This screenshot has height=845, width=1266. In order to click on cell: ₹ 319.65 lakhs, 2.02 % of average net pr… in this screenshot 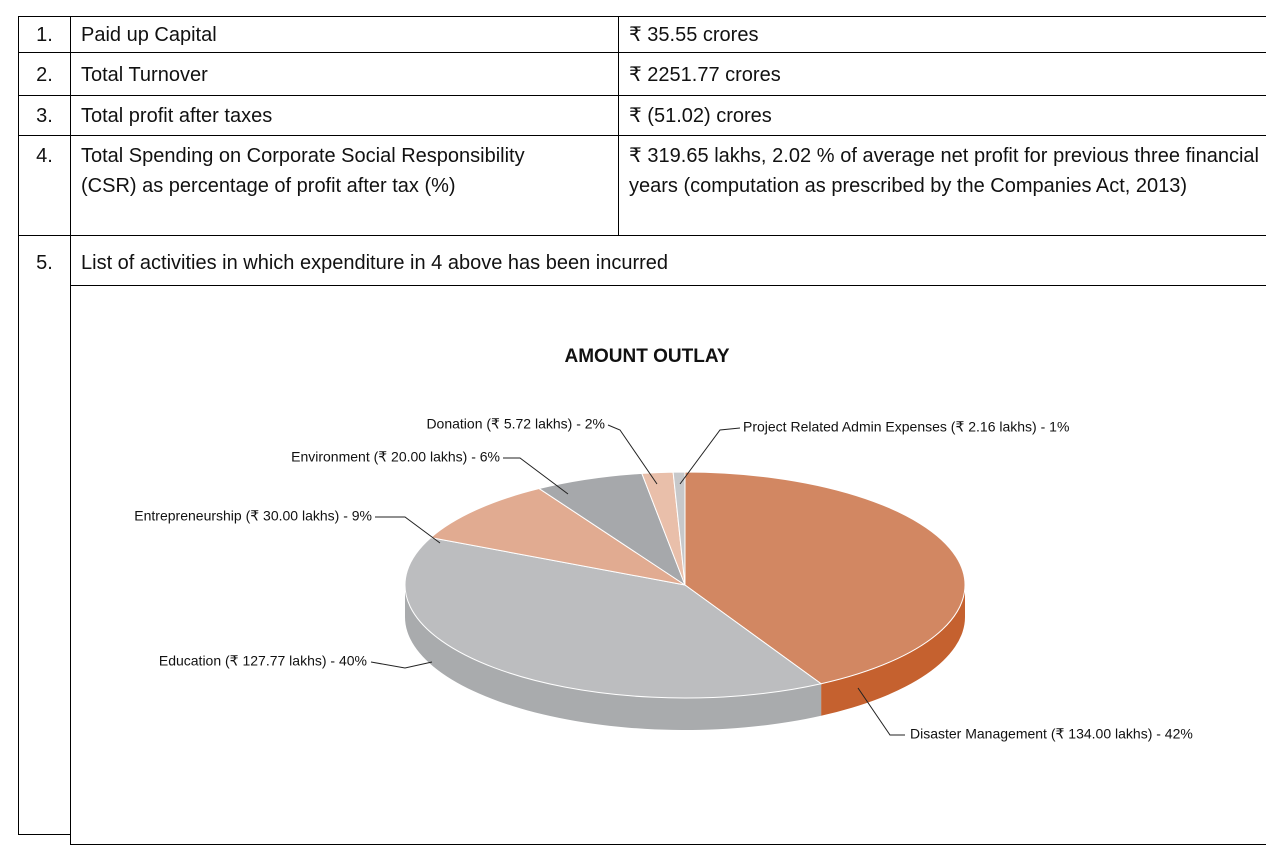, I will do `click(942, 185)`.